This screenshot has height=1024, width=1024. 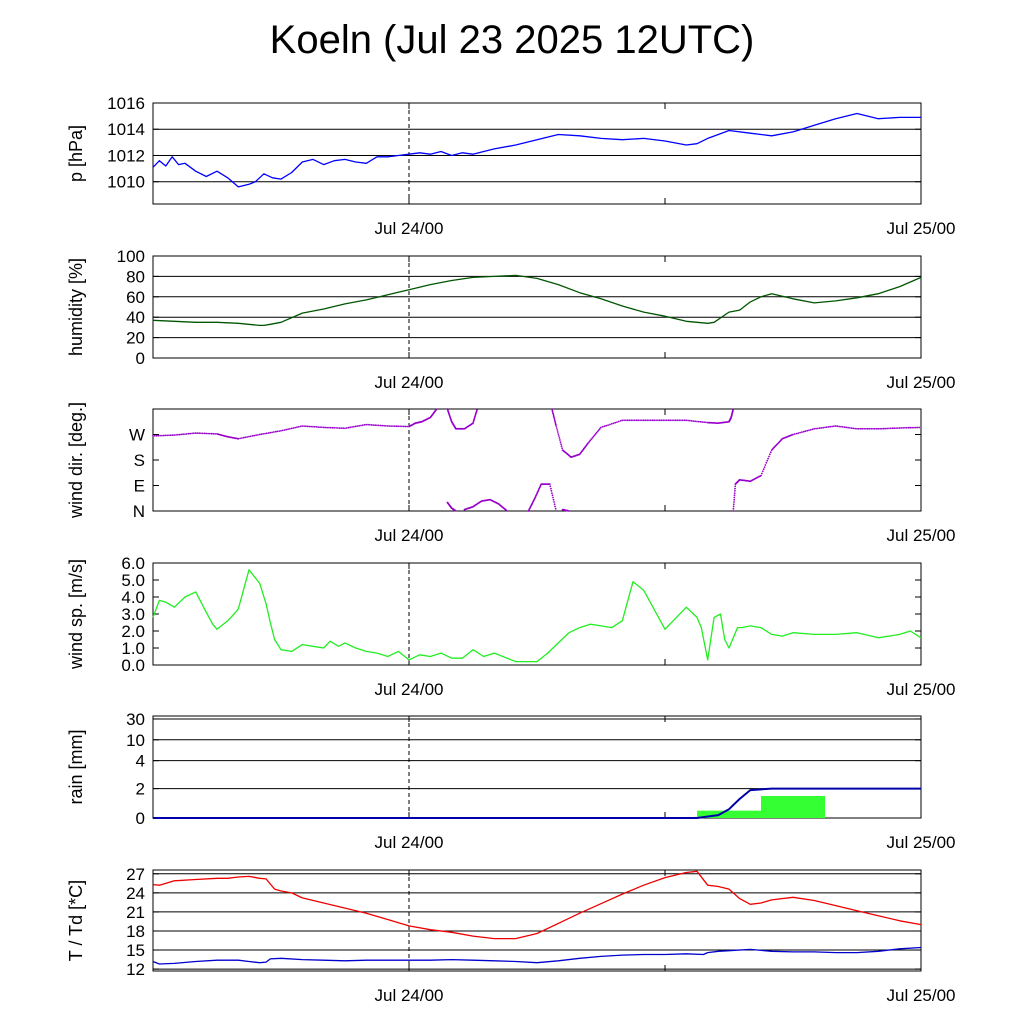 I want to click on y-axis-label: T / Td [*C], so click(x=76, y=920).